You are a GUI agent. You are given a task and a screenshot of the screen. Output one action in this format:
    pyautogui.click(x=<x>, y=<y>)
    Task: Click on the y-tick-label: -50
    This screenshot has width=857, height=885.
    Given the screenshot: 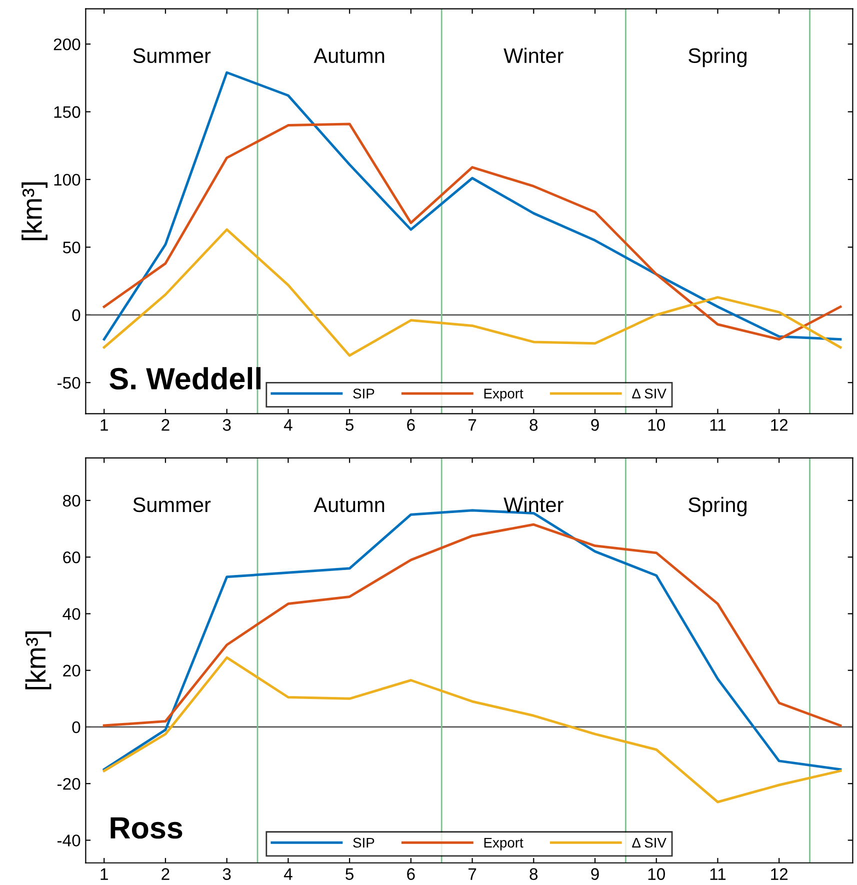 What is the action you would take?
    pyautogui.click(x=68, y=382)
    